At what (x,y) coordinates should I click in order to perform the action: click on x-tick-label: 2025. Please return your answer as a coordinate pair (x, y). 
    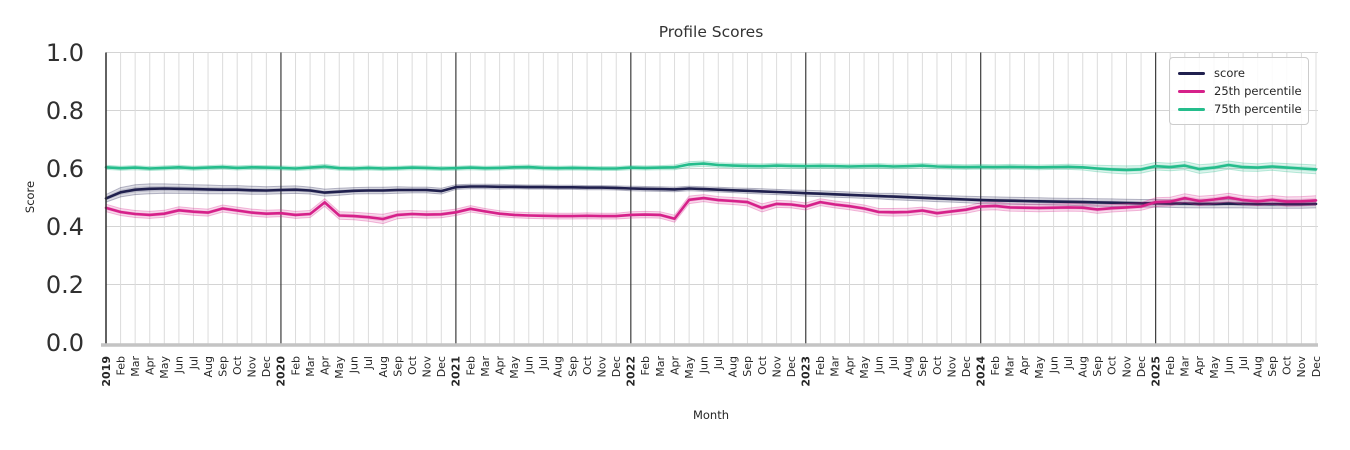
    Looking at the image, I should click on (1155, 371).